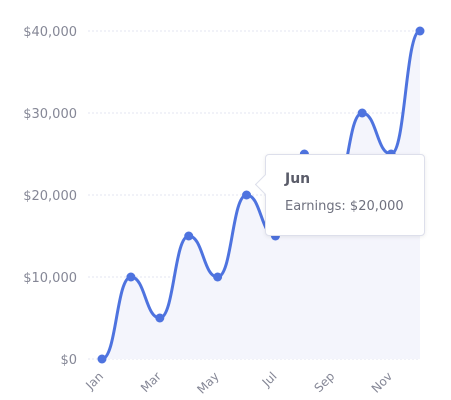 This screenshot has height=400, width=451. Describe the element at coordinates (151, 382) in the screenshot. I see `x-tick-label: Mar` at that location.